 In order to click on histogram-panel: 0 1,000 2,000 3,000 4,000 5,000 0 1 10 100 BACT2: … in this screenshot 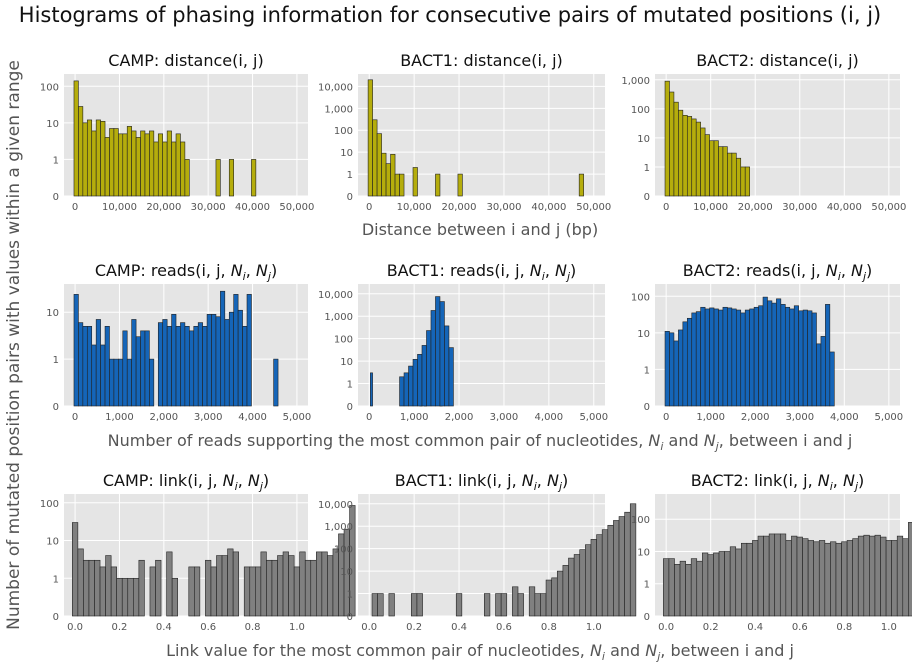, I will do `click(767, 342)`.